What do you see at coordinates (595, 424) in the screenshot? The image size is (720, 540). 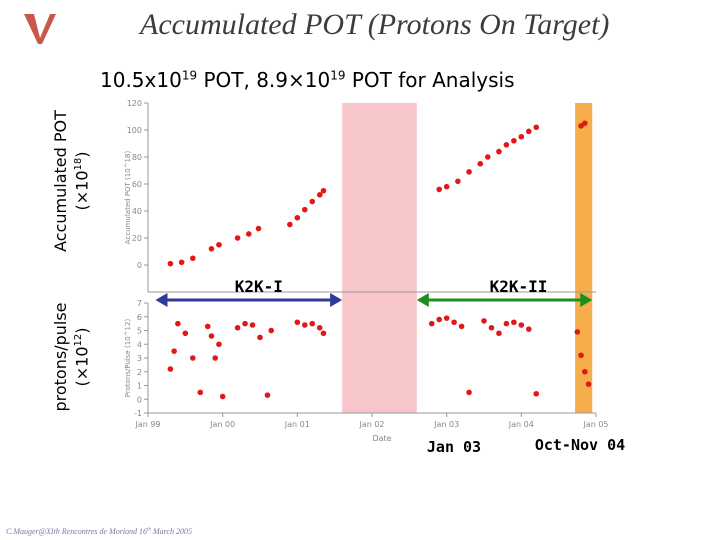 I see `x-tick-label: Jan 05` at bounding box center [595, 424].